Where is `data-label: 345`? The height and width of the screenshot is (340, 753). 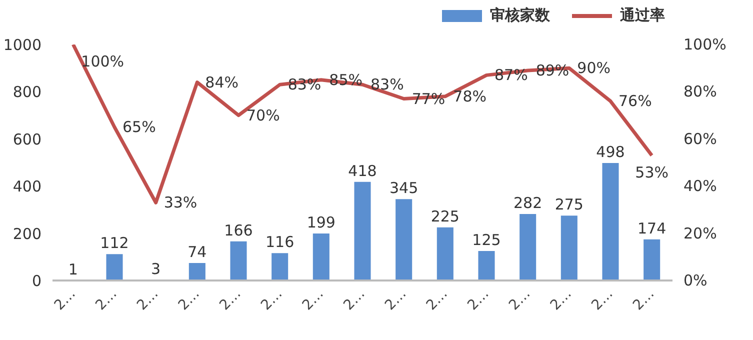 data-label: 345 is located at coordinates (404, 188).